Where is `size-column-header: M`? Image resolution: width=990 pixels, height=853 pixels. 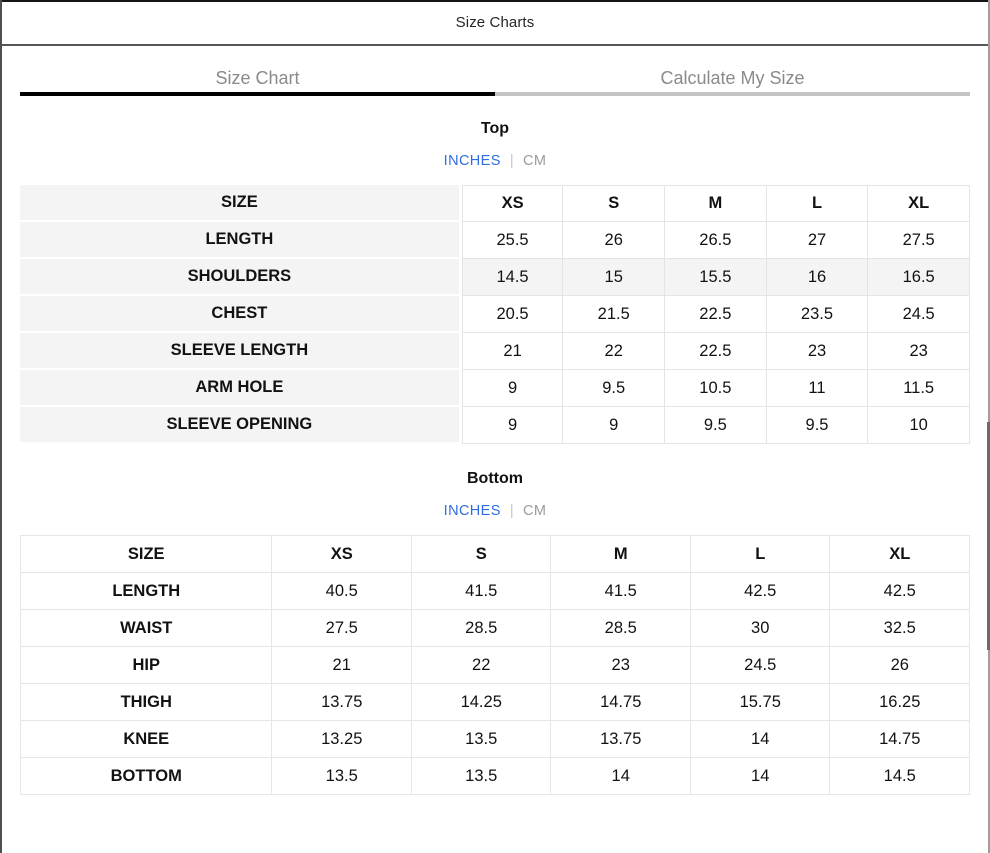
size-column-header: M is located at coordinates (716, 203).